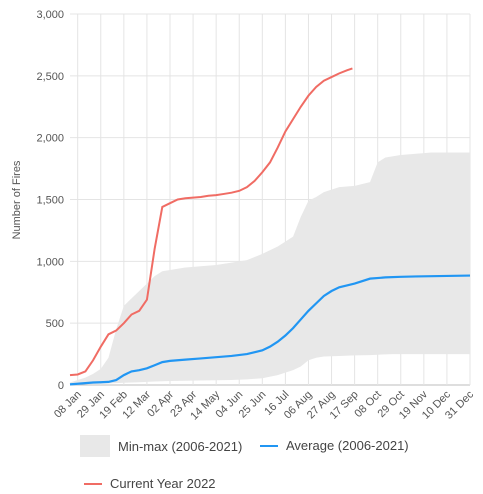  I want to click on min-max-swatch, so click(95, 446).